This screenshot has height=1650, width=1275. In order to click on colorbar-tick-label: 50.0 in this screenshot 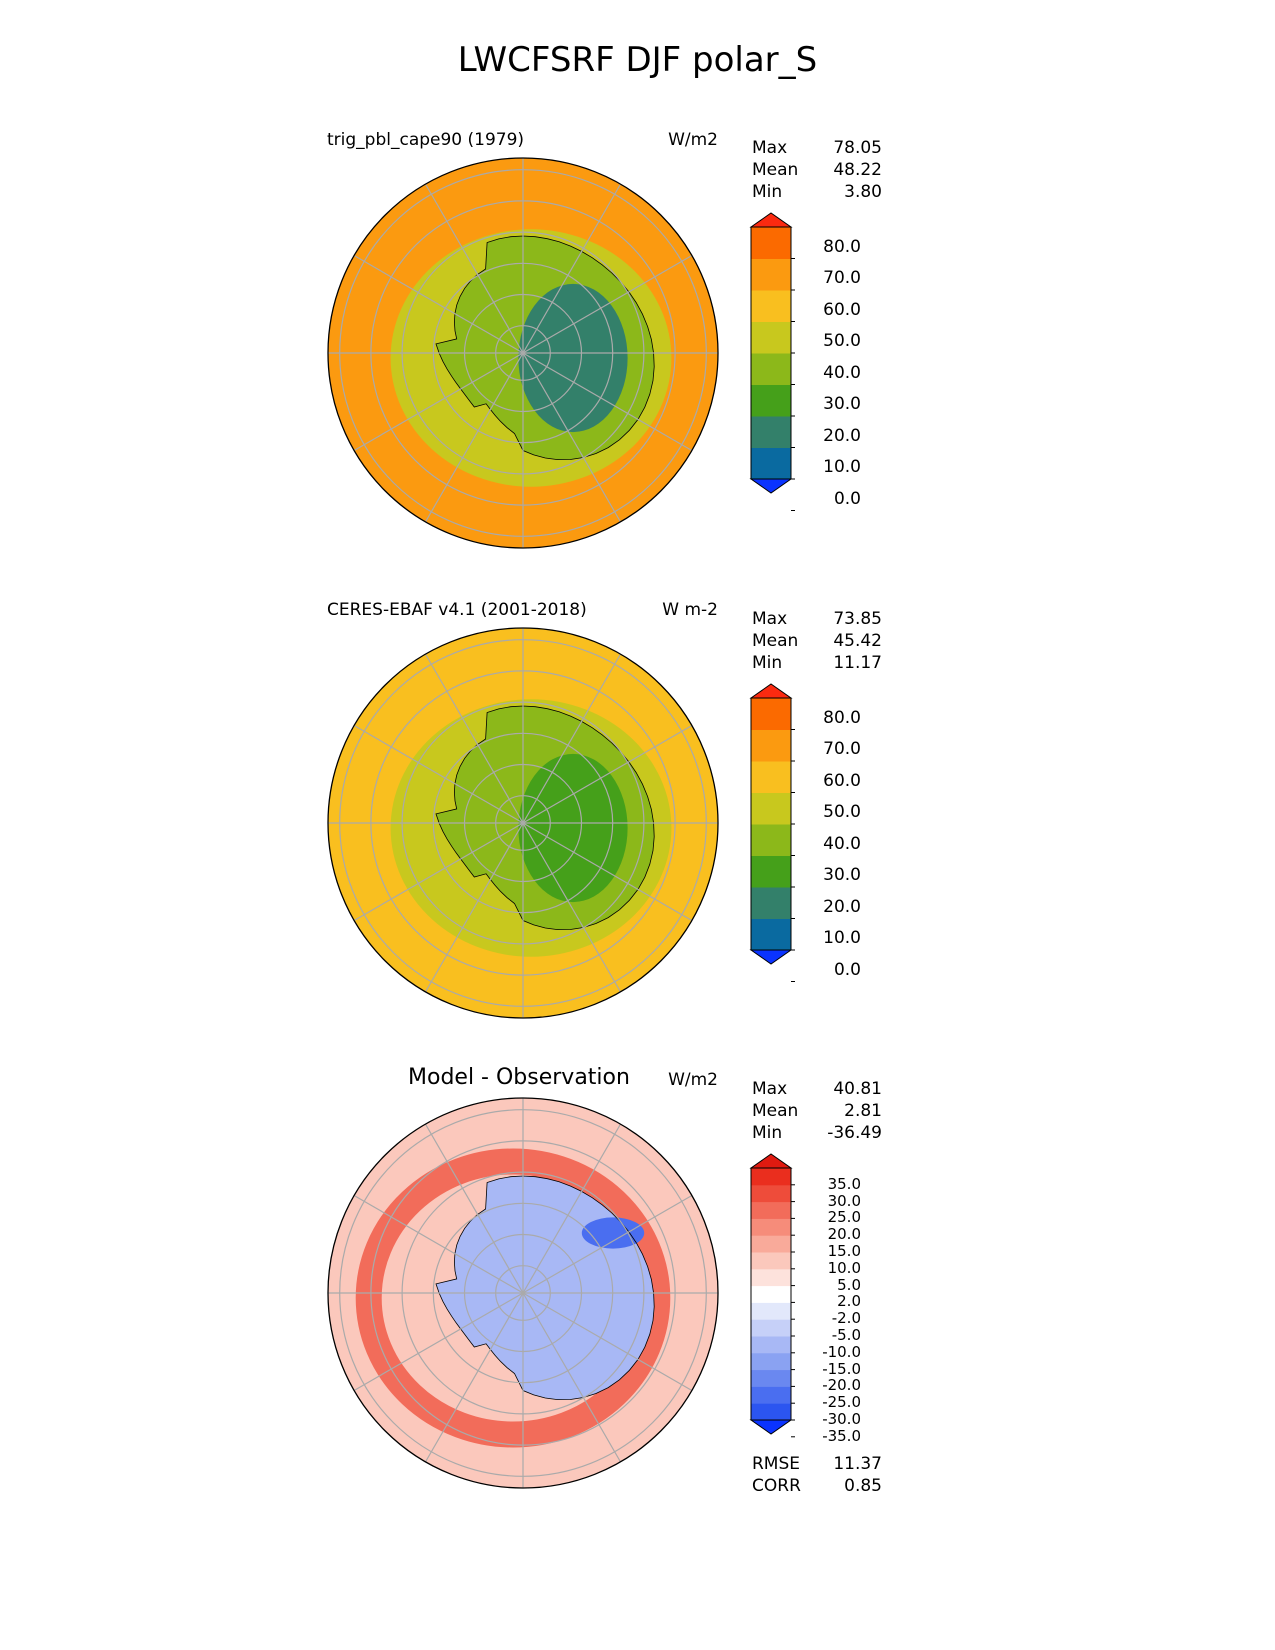, I will do `click(842, 812)`.